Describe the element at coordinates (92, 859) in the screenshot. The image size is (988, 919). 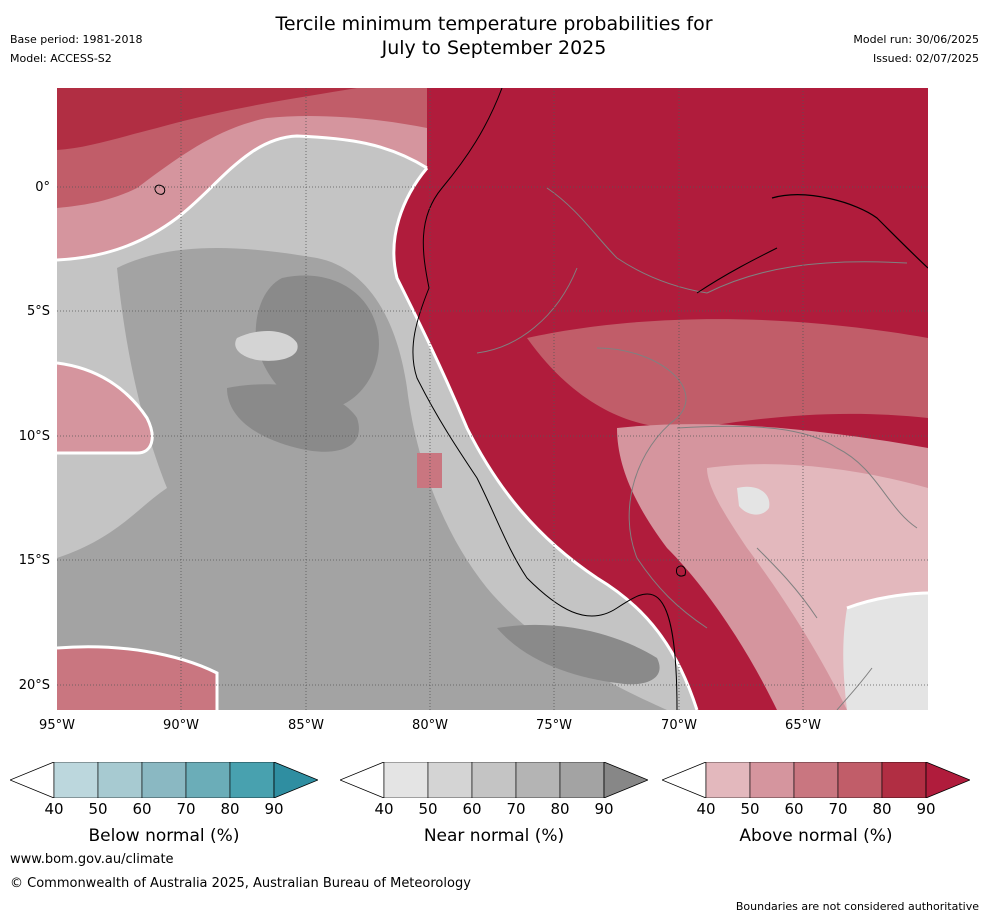
I see `website-text: www.bom.gov.au/climate` at that location.